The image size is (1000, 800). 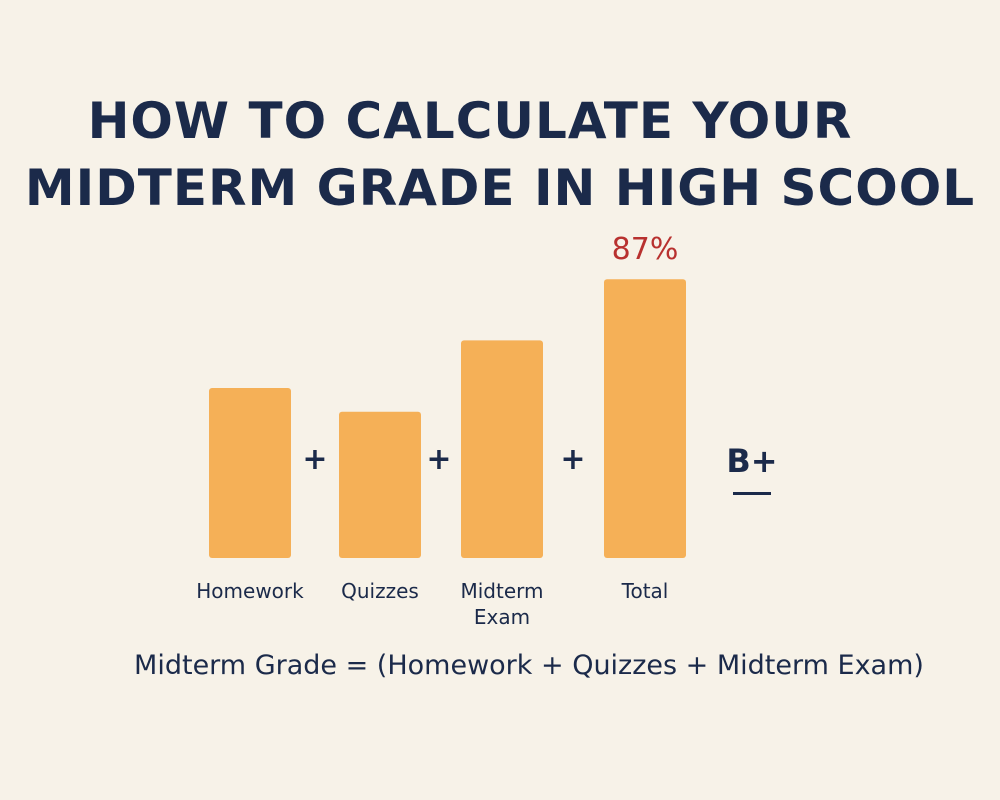 What do you see at coordinates (250, 473) in the screenshot?
I see `bar-homework` at bounding box center [250, 473].